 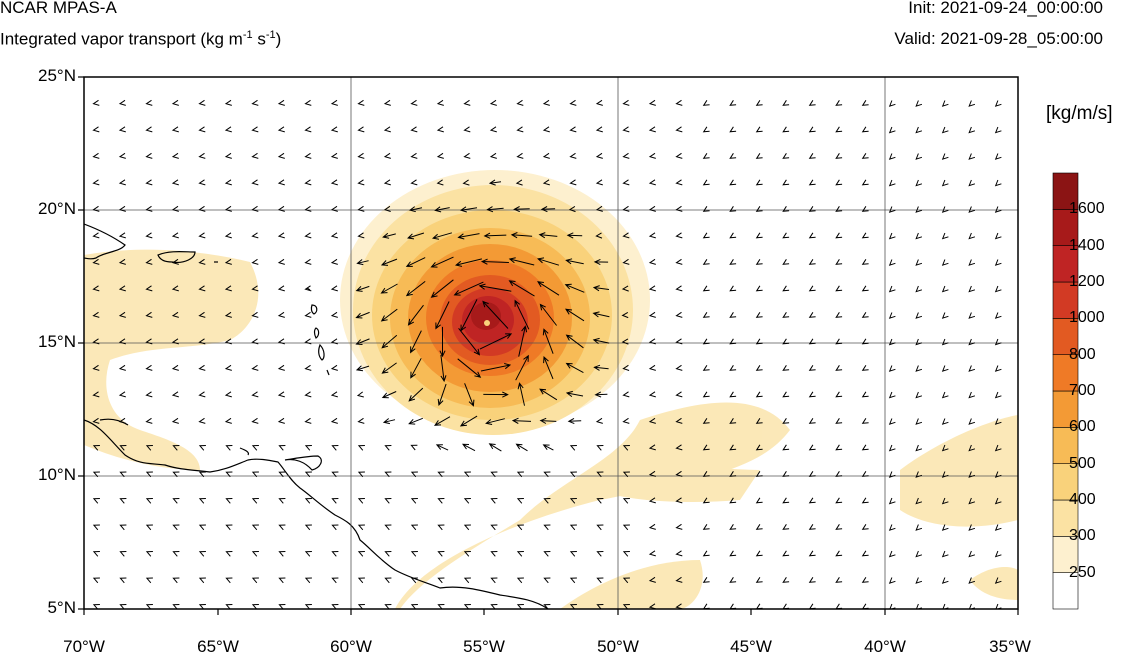 What do you see at coordinates (1082, 463) in the screenshot?
I see `colorbar-tick-label: 500` at bounding box center [1082, 463].